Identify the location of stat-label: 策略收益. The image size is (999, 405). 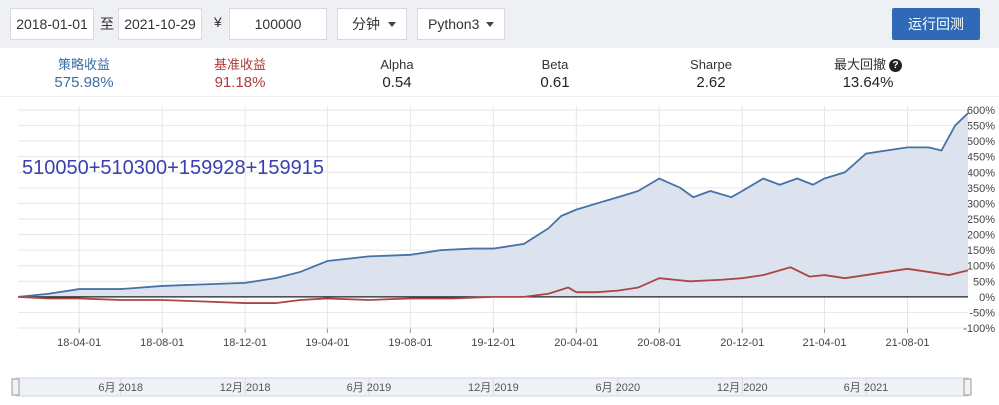
(83, 64).